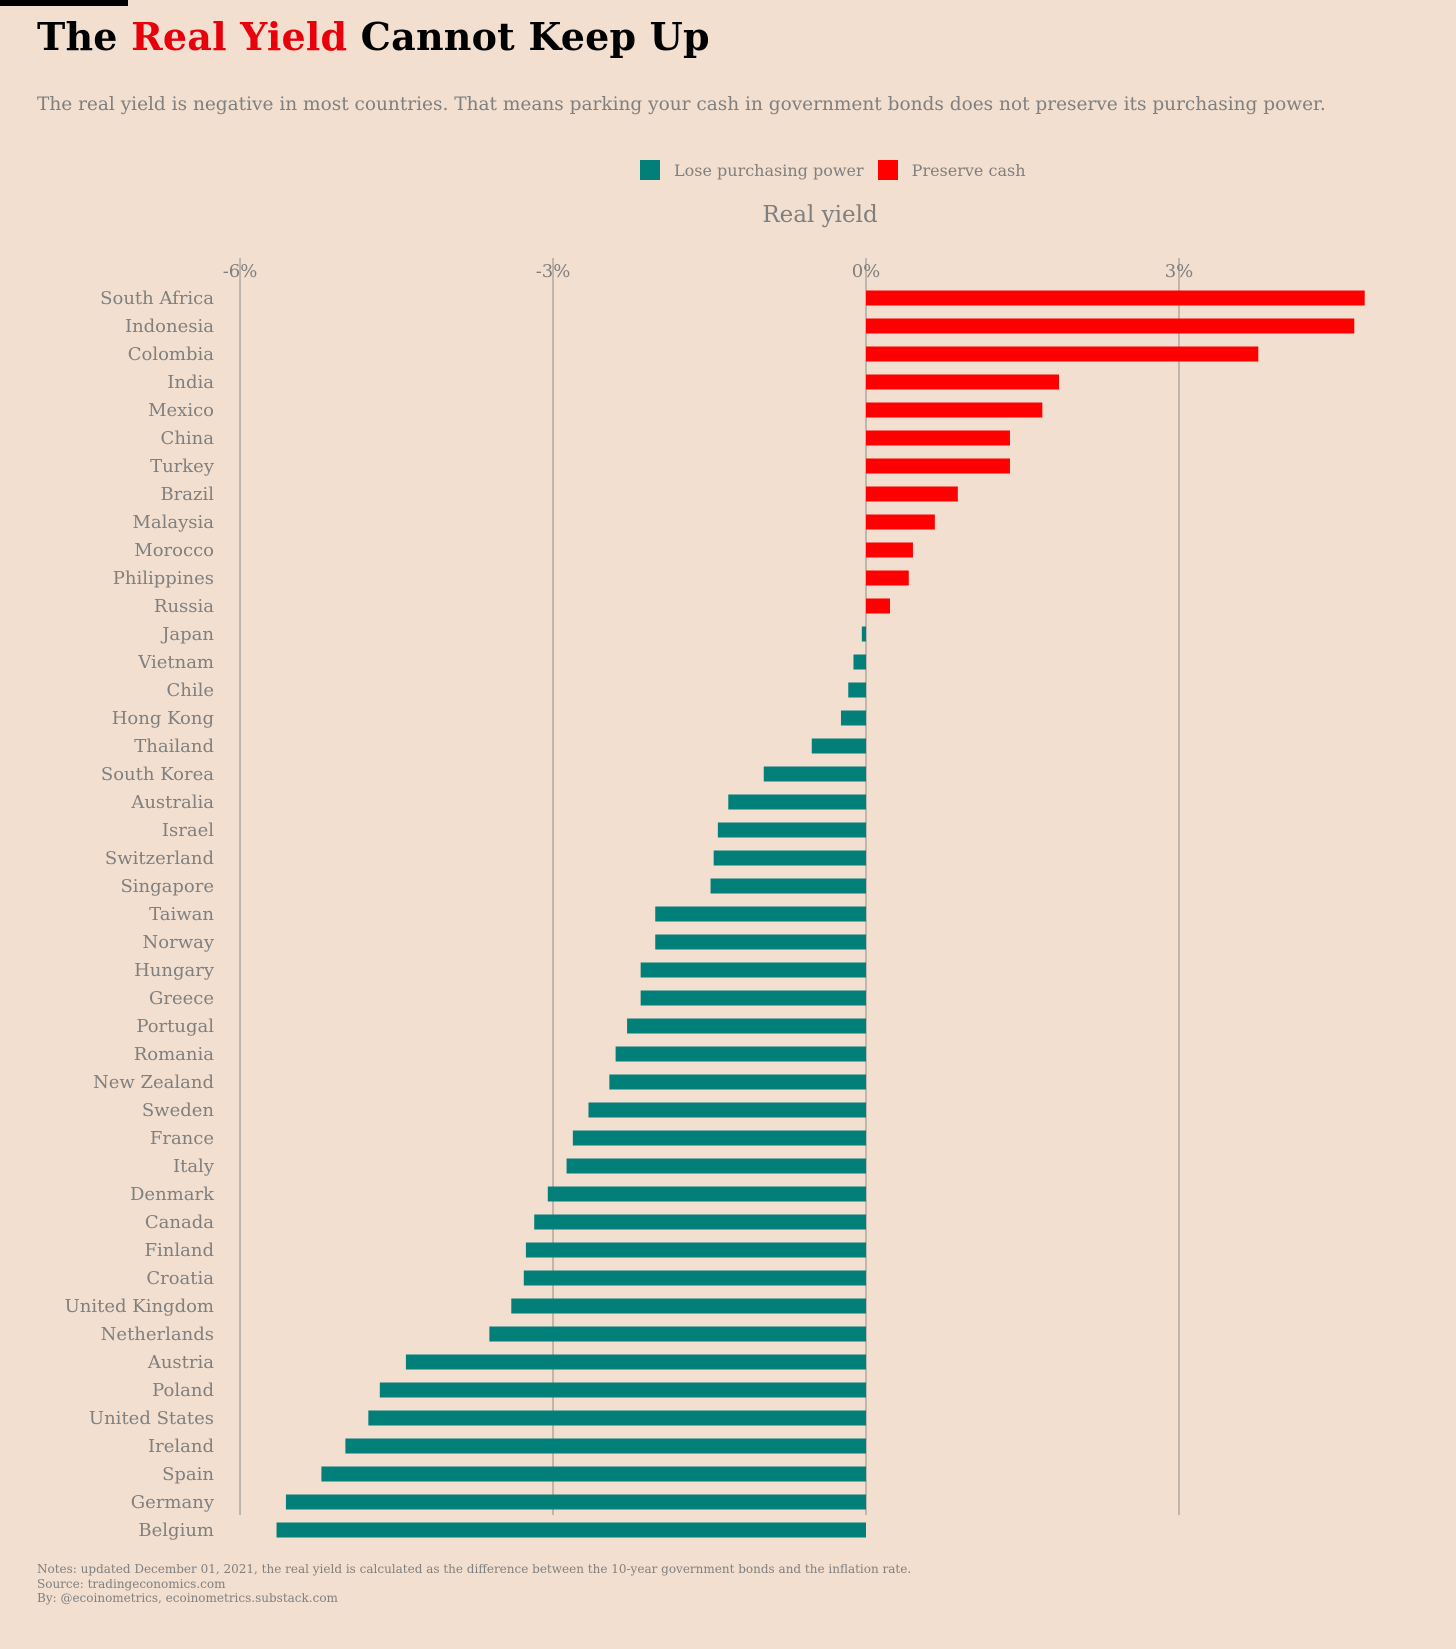  I want to click on x-tick-label: -6%, so click(240, 271).